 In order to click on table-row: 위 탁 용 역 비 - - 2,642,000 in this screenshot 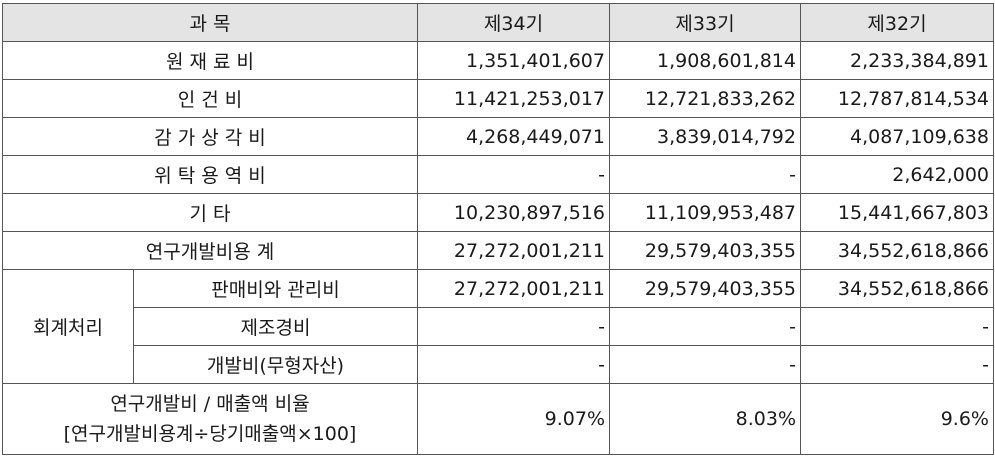, I will do `click(498, 174)`.